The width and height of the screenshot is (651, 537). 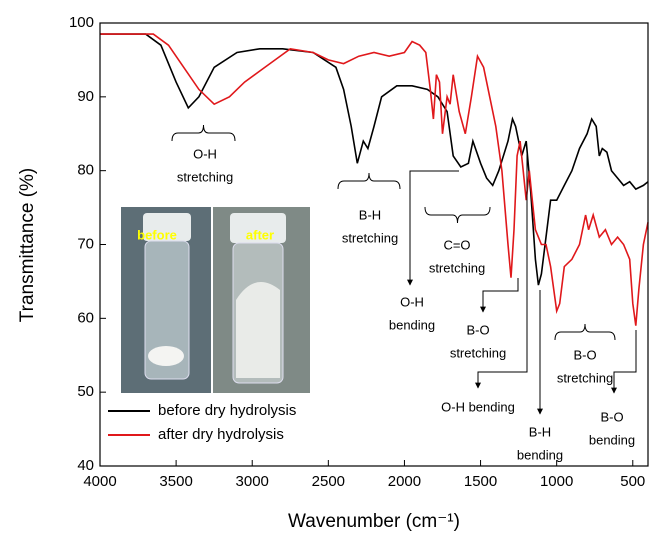 I want to click on x-tick-label: 2000, so click(x=404, y=481).